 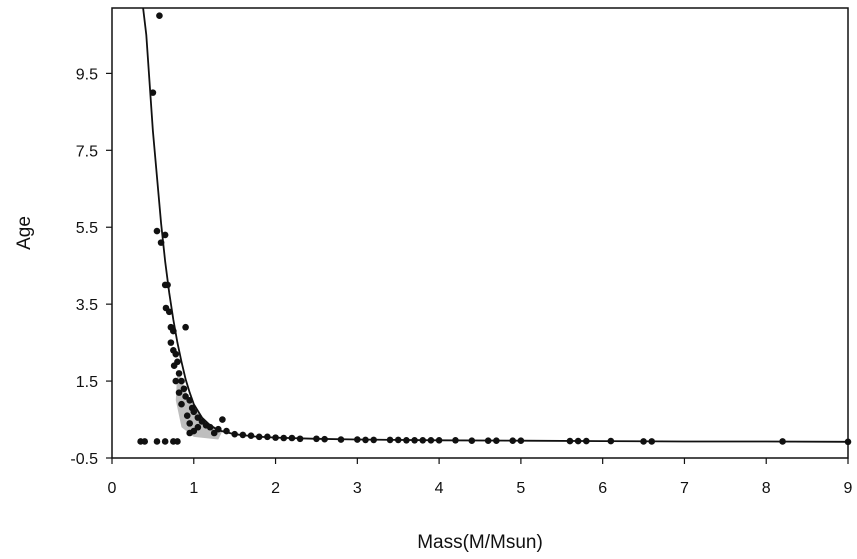 I want to click on x-axis-title: Mass(M/Msun), so click(x=480, y=542).